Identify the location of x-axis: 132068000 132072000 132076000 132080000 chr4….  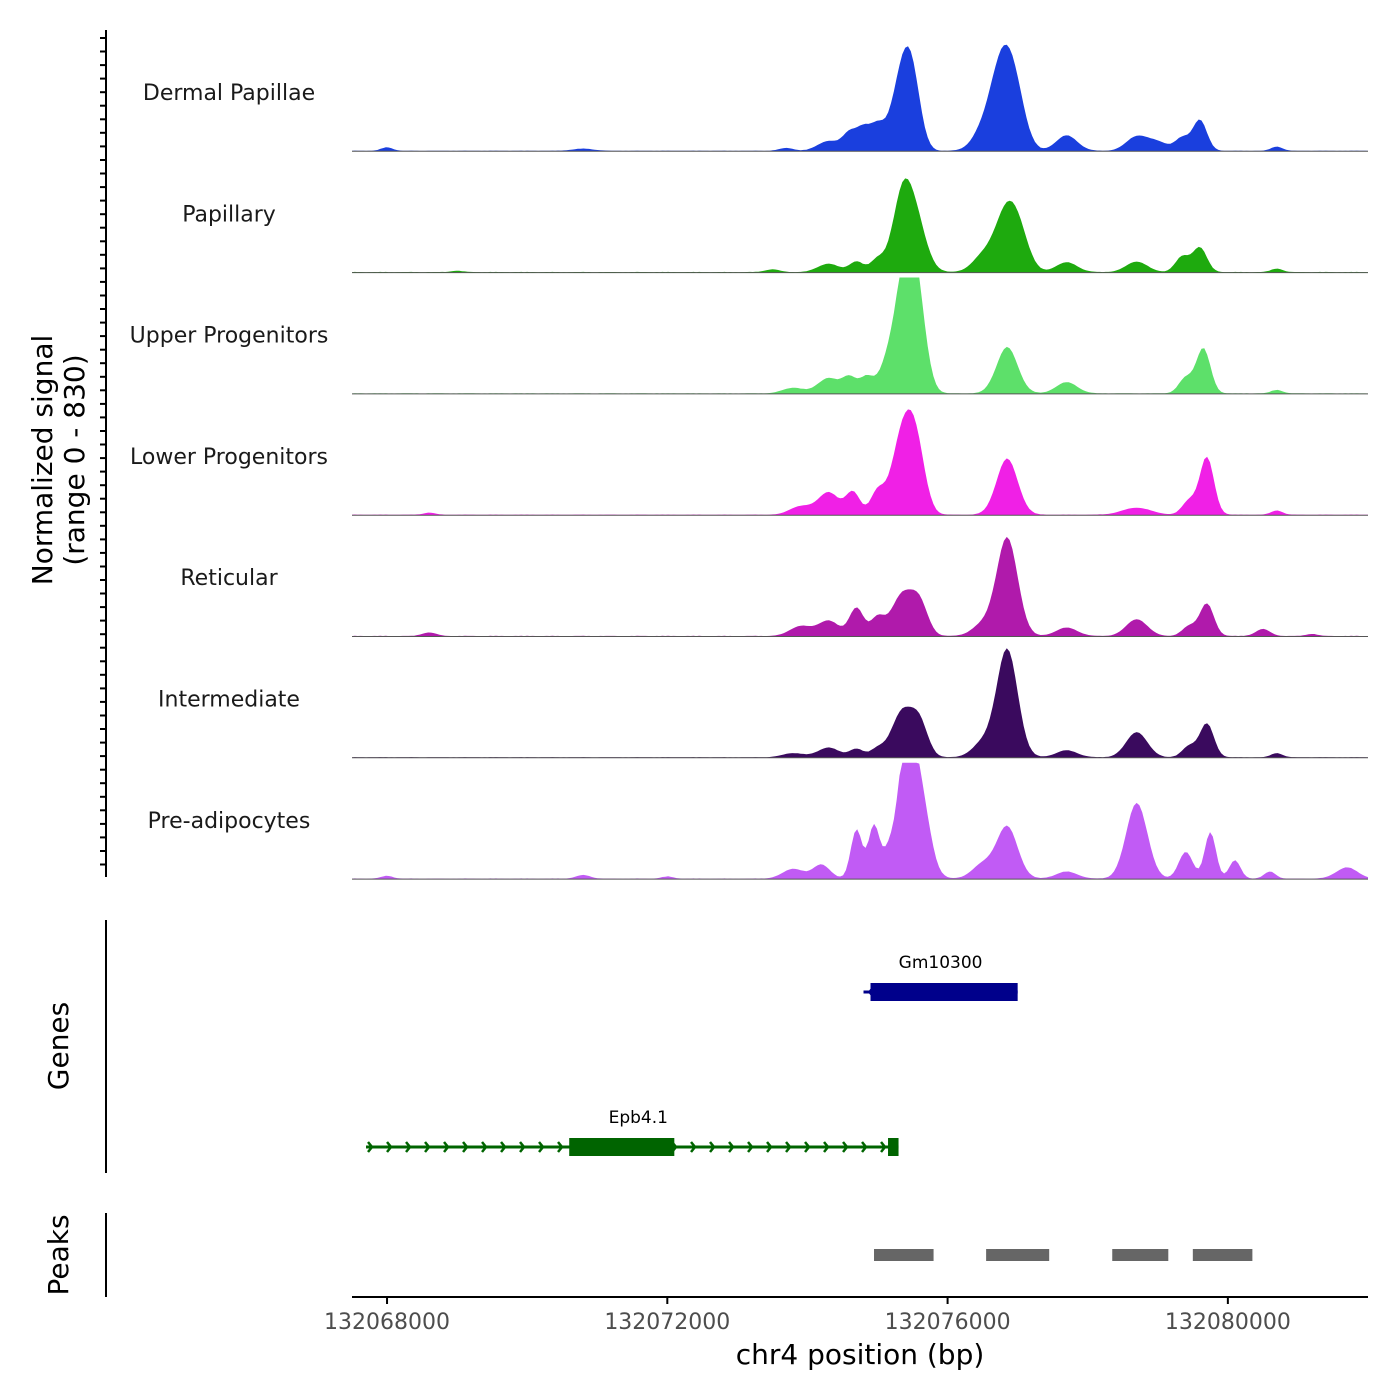
(846, 1333).